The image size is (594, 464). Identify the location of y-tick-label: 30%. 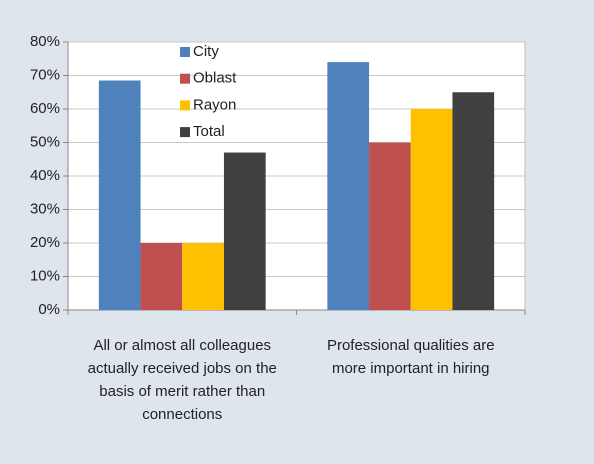
(45, 208).